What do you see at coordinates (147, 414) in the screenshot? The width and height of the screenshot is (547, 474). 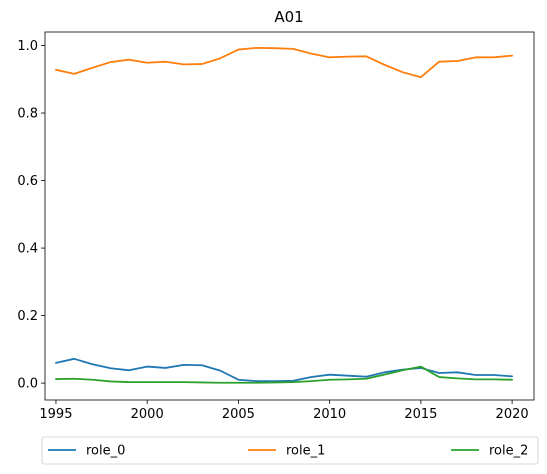 I see `x-tick-label: 2000` at bounding box center [147, 414].